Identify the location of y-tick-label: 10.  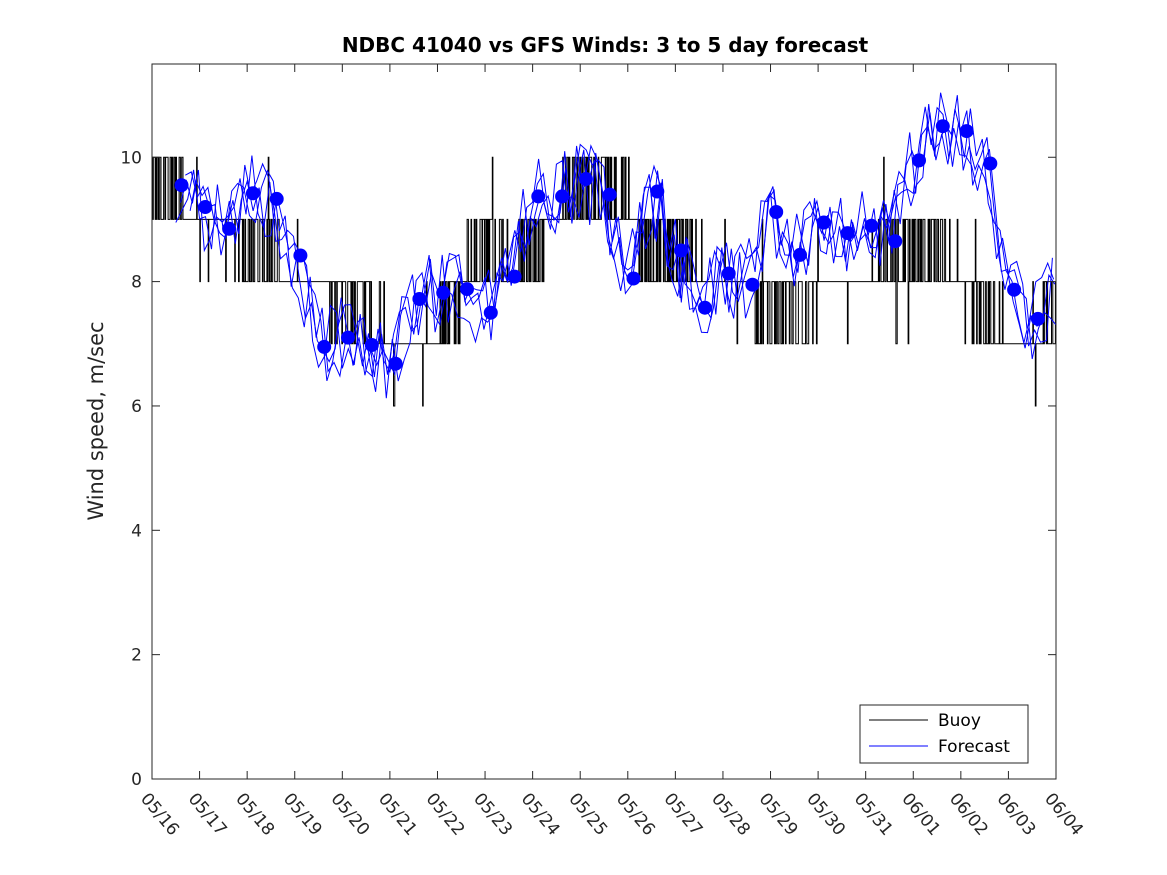
(131, 158).